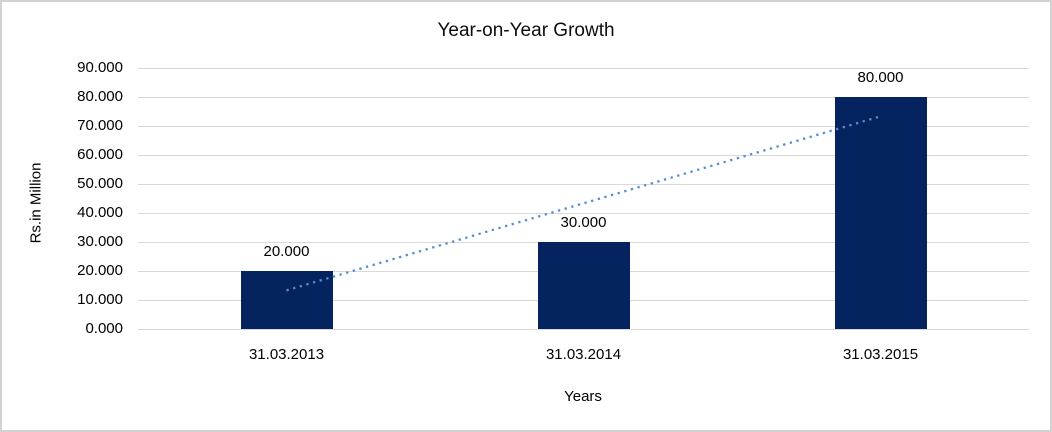 Image resolution: width=1052 pixels, height=432 pixels. What do you see at coordinates (100, 270) in the screenshot?
I see `y-tick-label: 20.000` at bounding box center [100, 270].